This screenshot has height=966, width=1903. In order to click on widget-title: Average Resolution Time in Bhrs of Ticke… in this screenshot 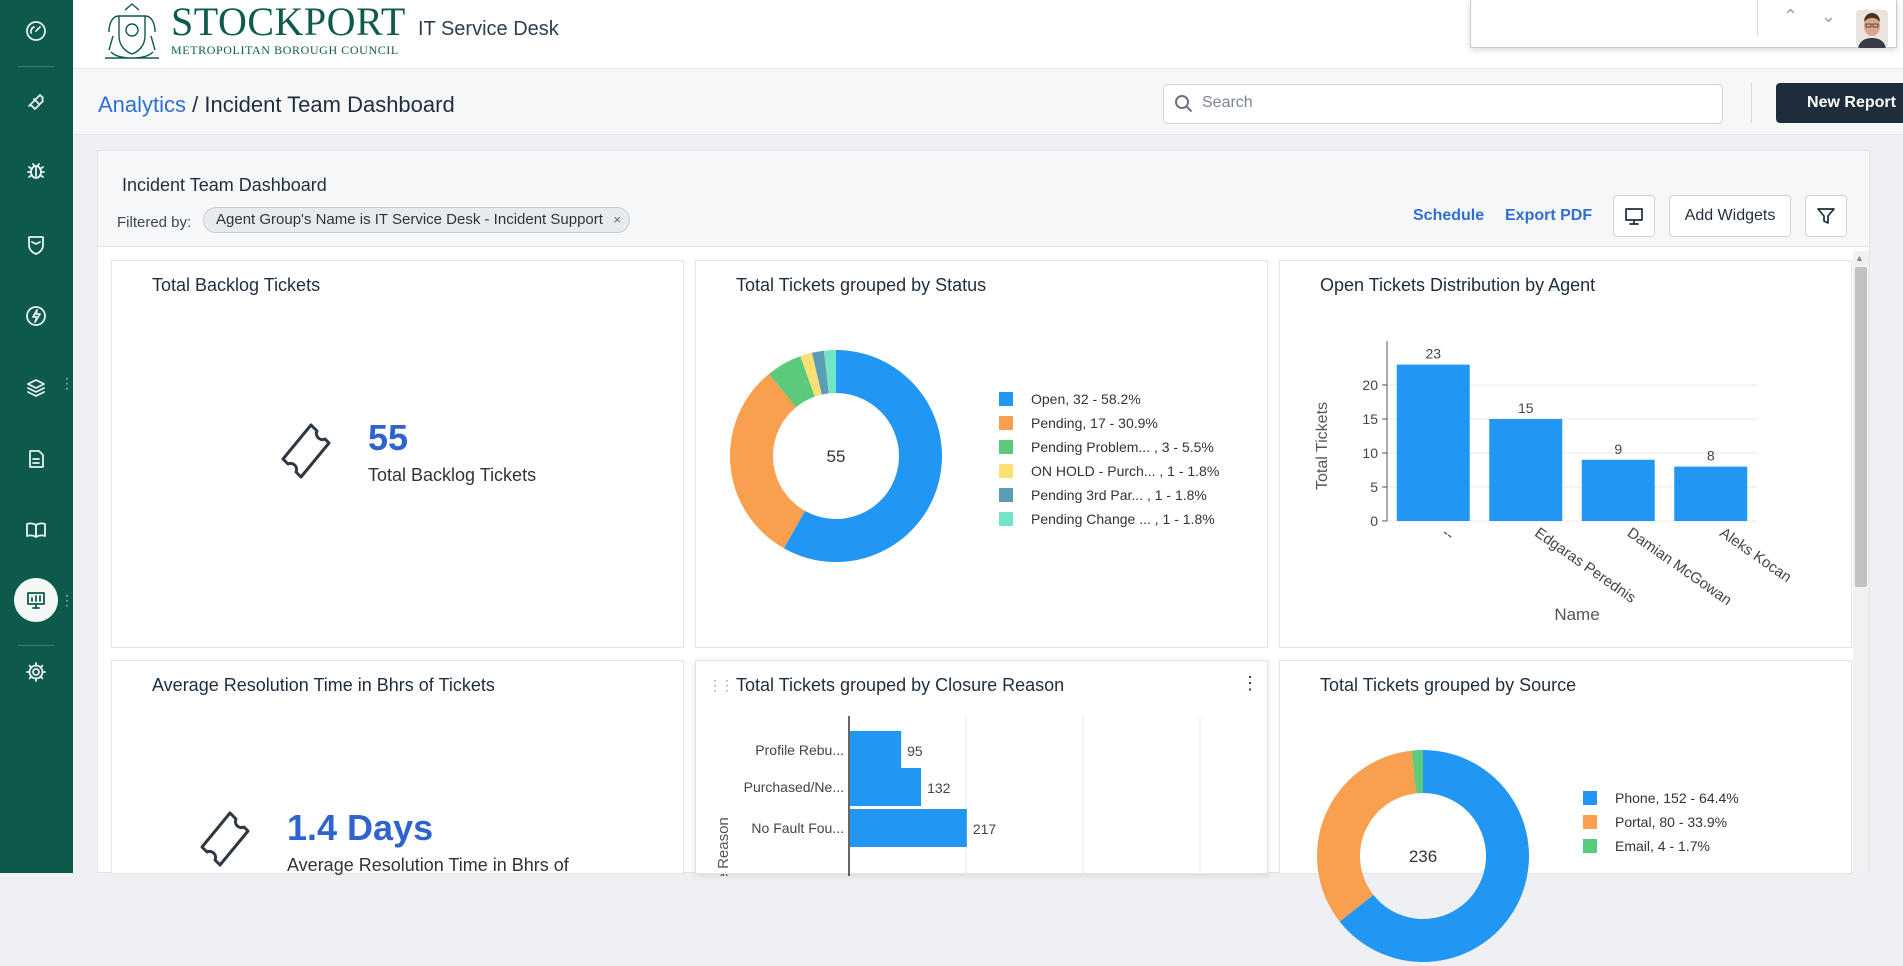, I will do `click(323, 685)`.